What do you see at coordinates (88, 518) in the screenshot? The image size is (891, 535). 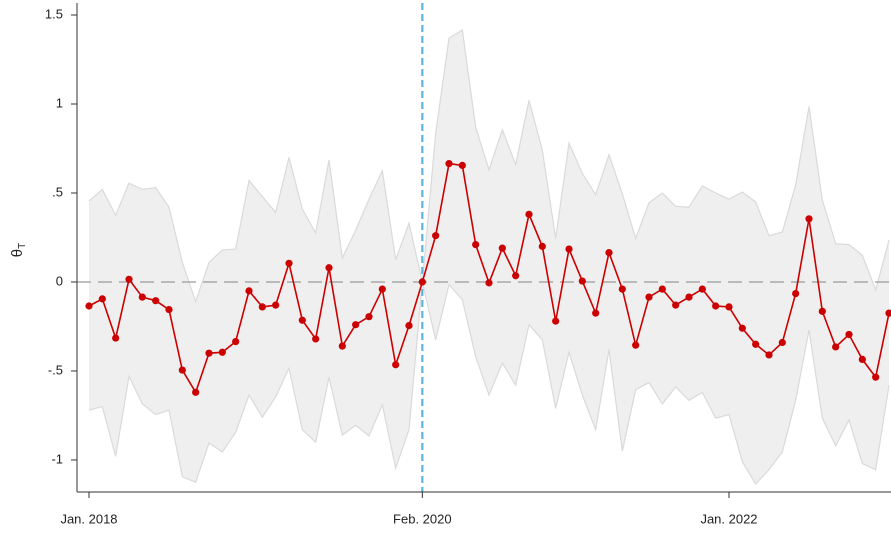 I see `x-tick-label: Jan. 2018` at bounding box center [88, 518].